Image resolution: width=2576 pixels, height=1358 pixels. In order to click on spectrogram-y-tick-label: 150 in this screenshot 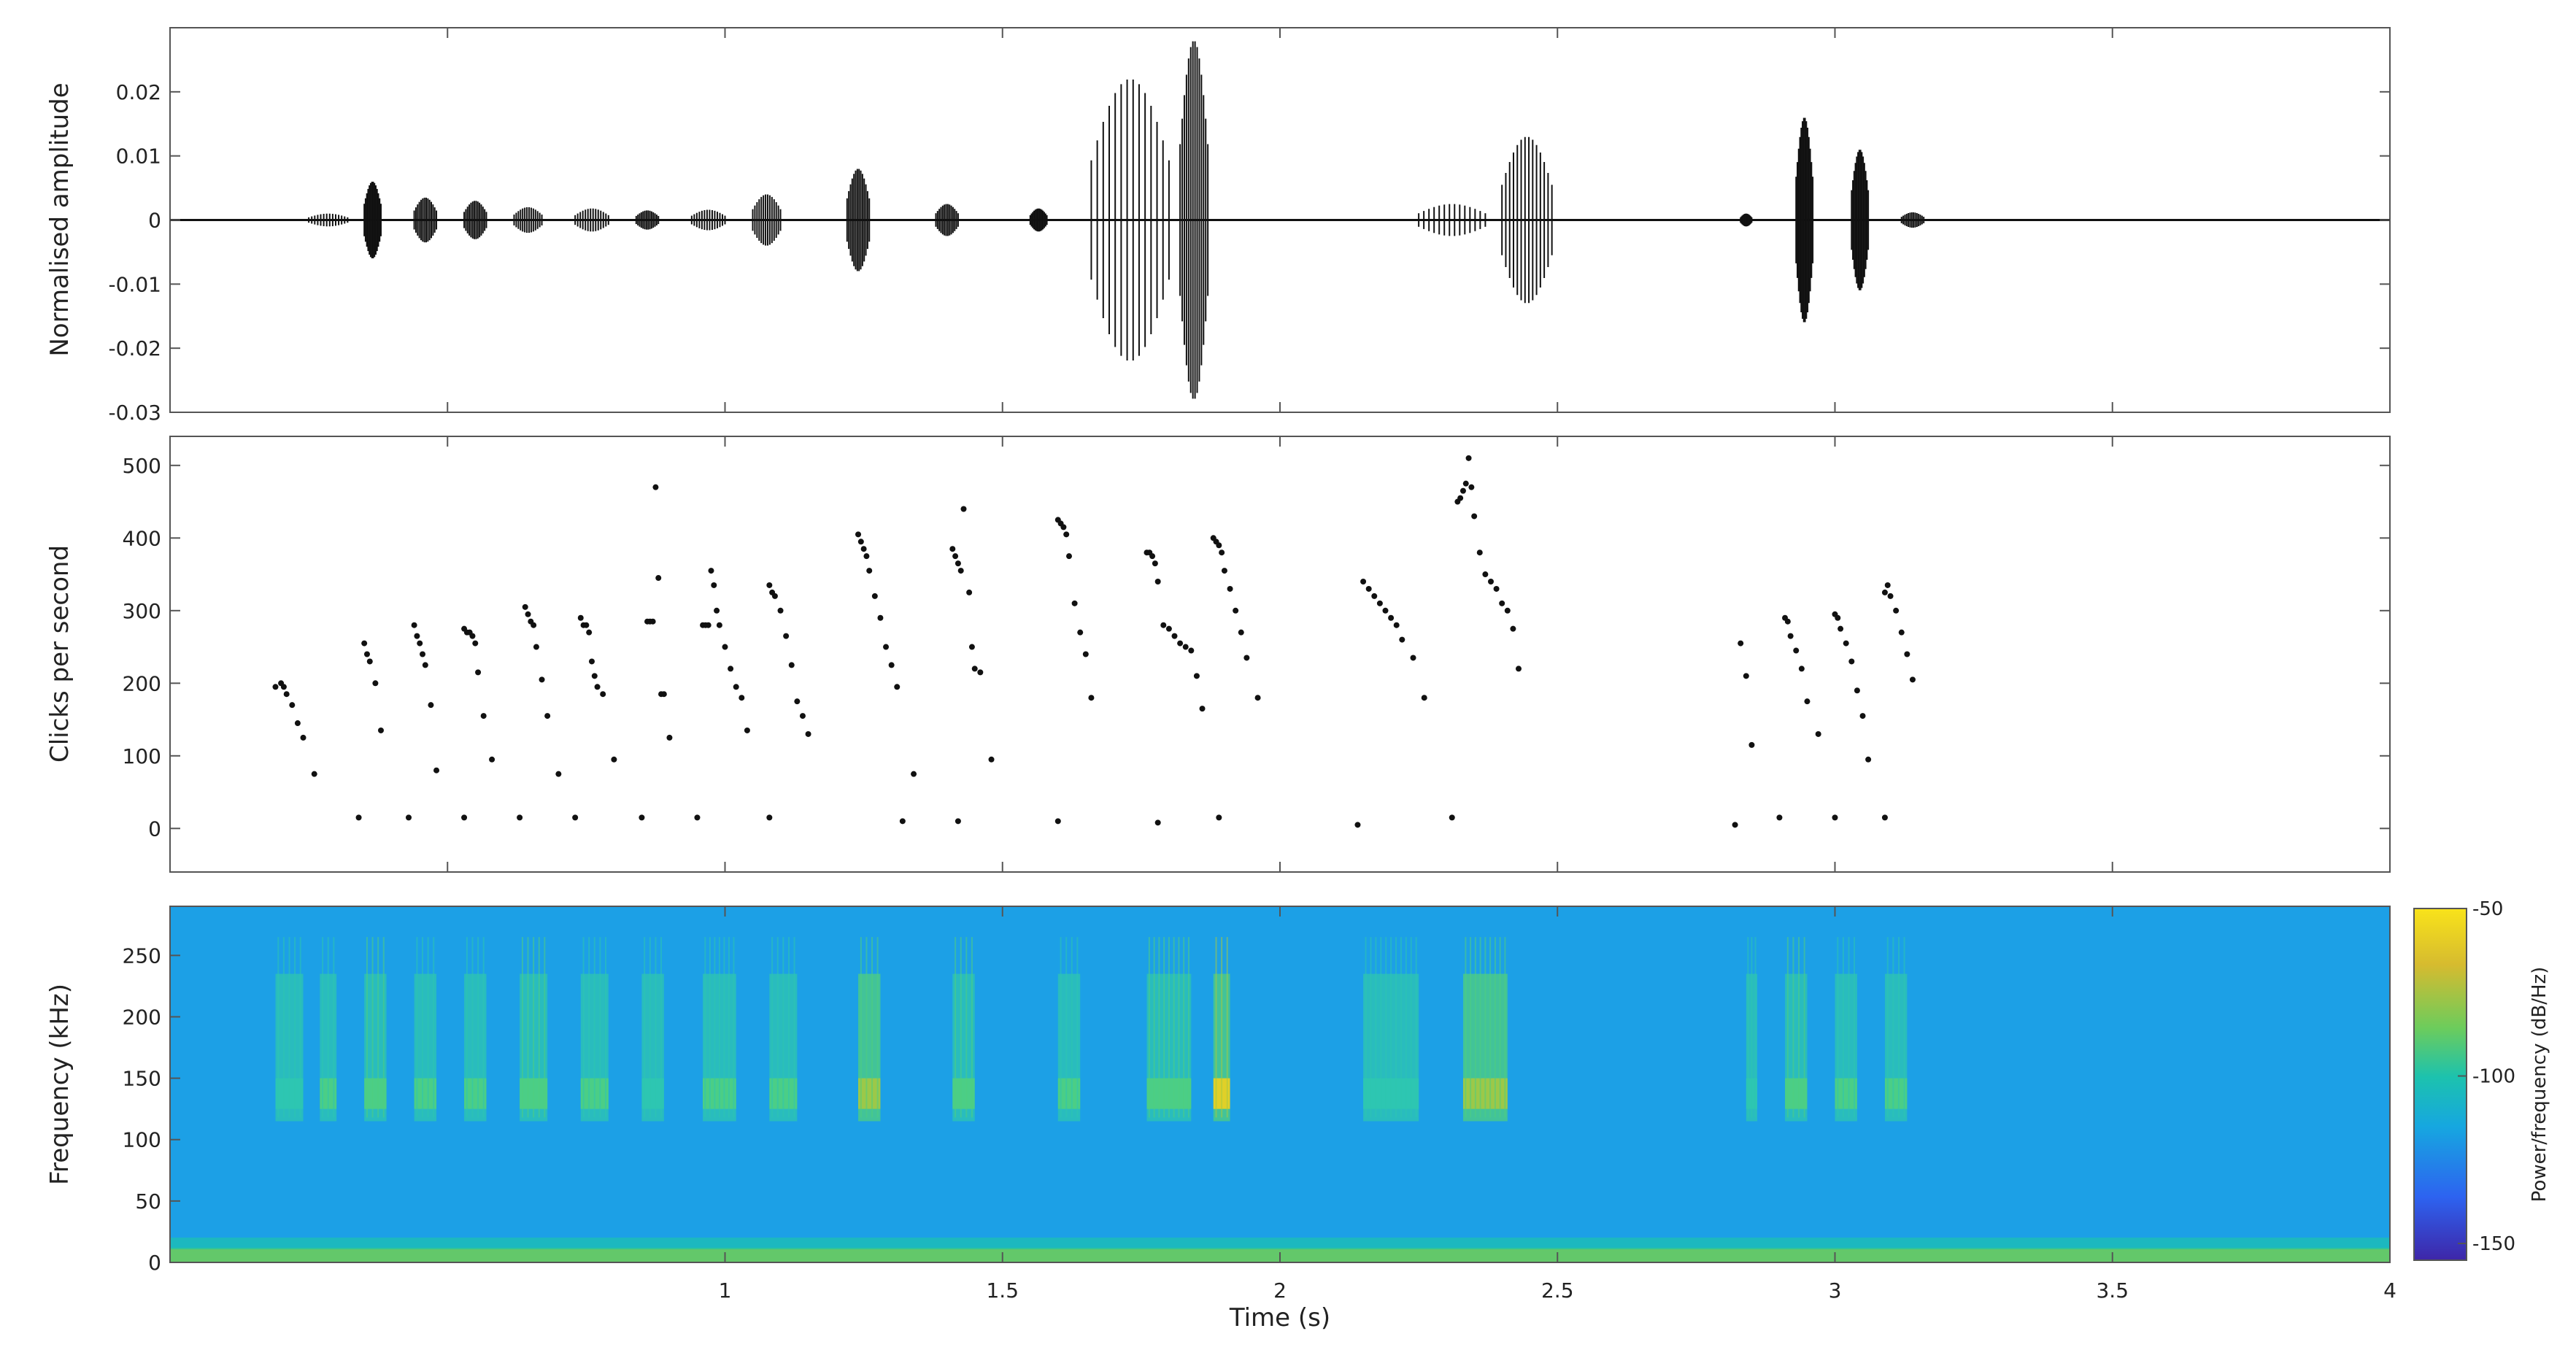, I will do `click(142, 1079)`.